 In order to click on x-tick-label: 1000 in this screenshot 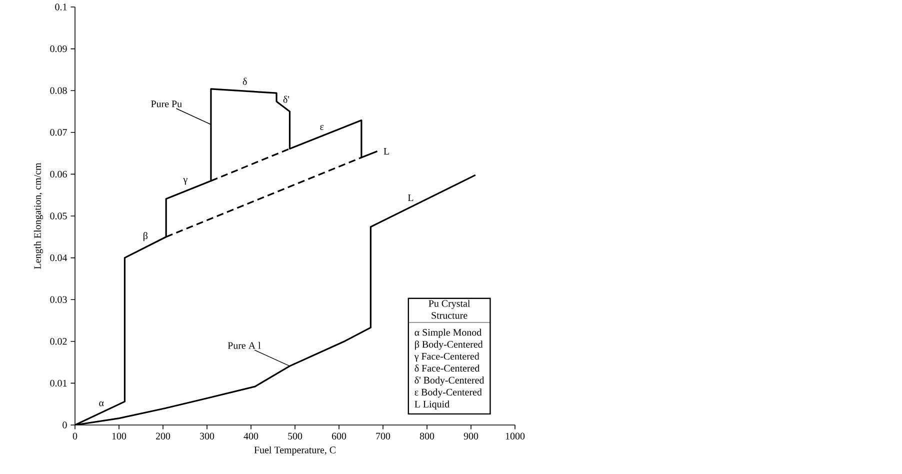, I will do `click(515, 436)`.